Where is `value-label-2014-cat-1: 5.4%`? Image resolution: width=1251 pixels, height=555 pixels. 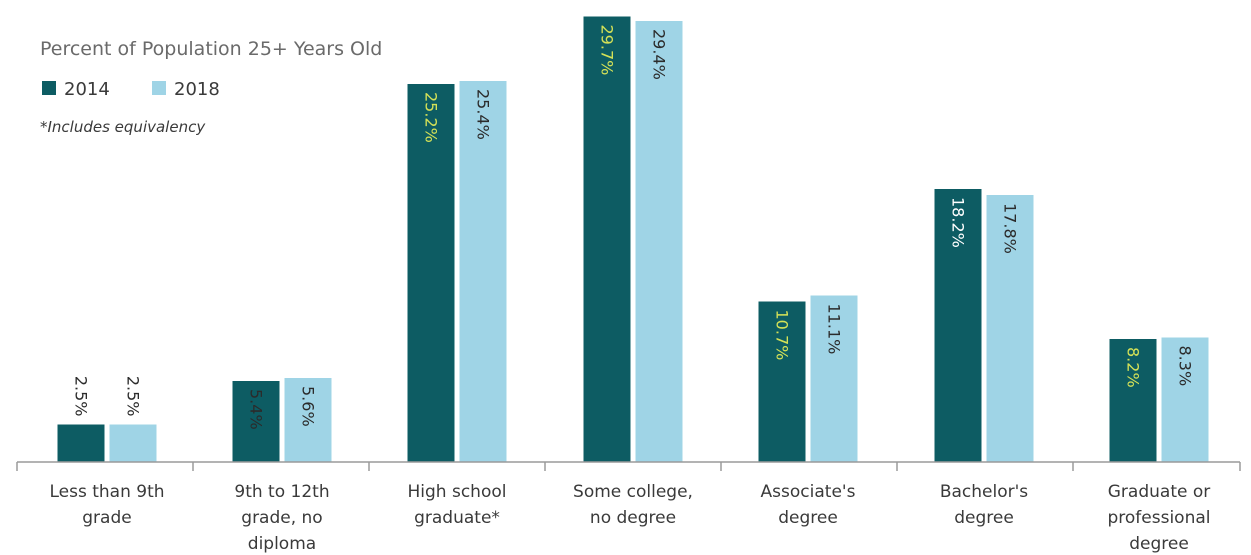
value-label-2014-cat-1: 5.4% is located at coordinates (256, 409).